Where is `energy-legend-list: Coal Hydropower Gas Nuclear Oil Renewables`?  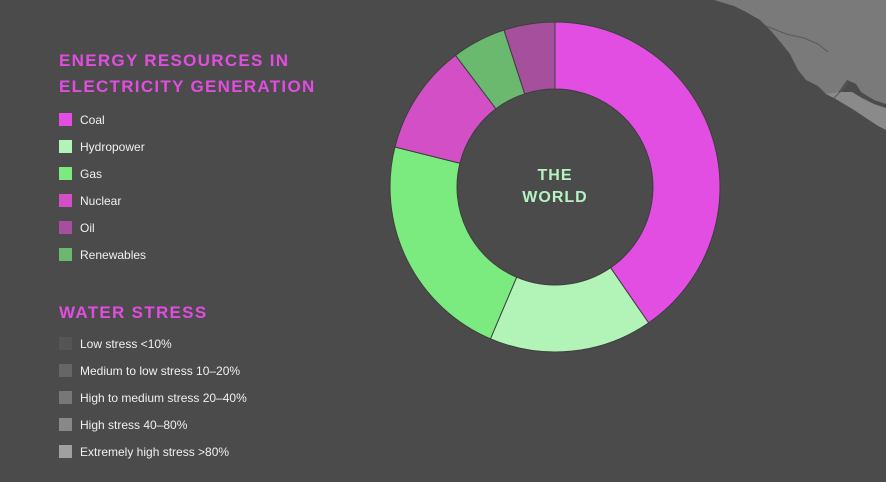 energy-legend-list: Coal Hydropower Gas Nuclear Oil Renewables is located at coordinates (187, 187).